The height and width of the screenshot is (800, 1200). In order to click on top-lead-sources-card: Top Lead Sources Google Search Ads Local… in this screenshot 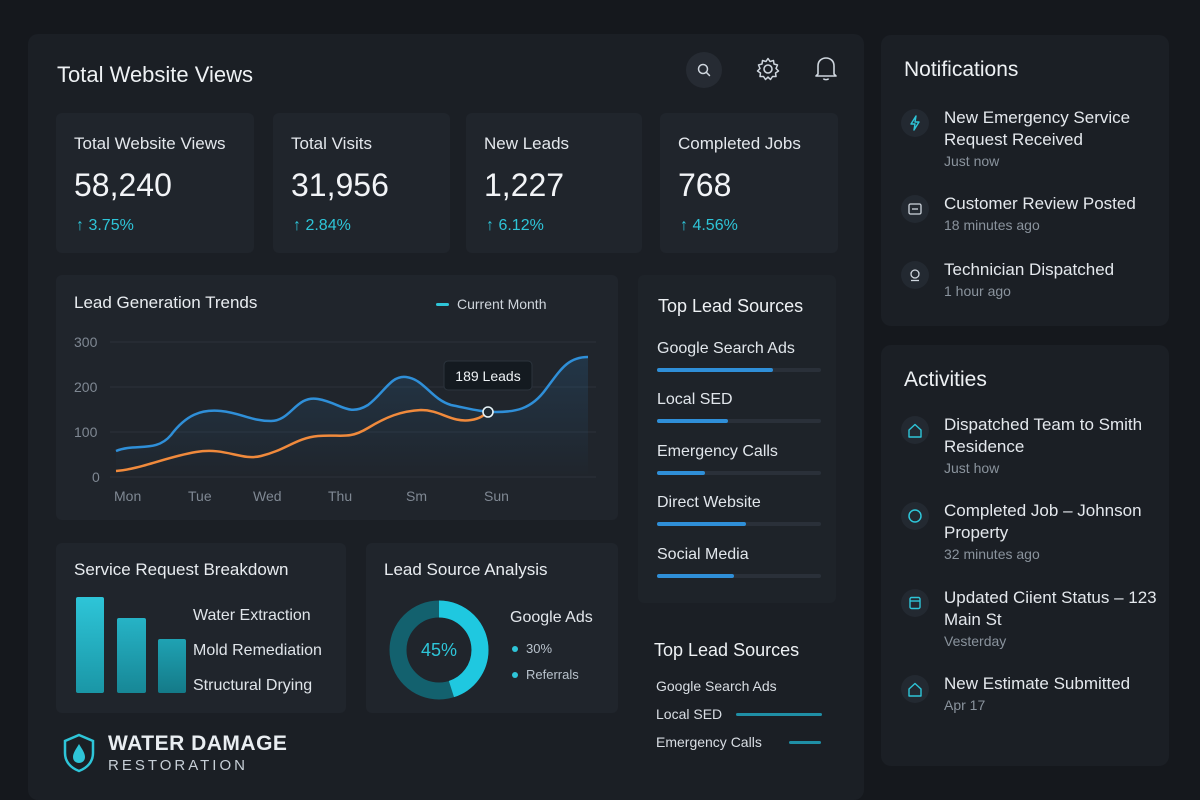, I will do `click(737, 439)`.